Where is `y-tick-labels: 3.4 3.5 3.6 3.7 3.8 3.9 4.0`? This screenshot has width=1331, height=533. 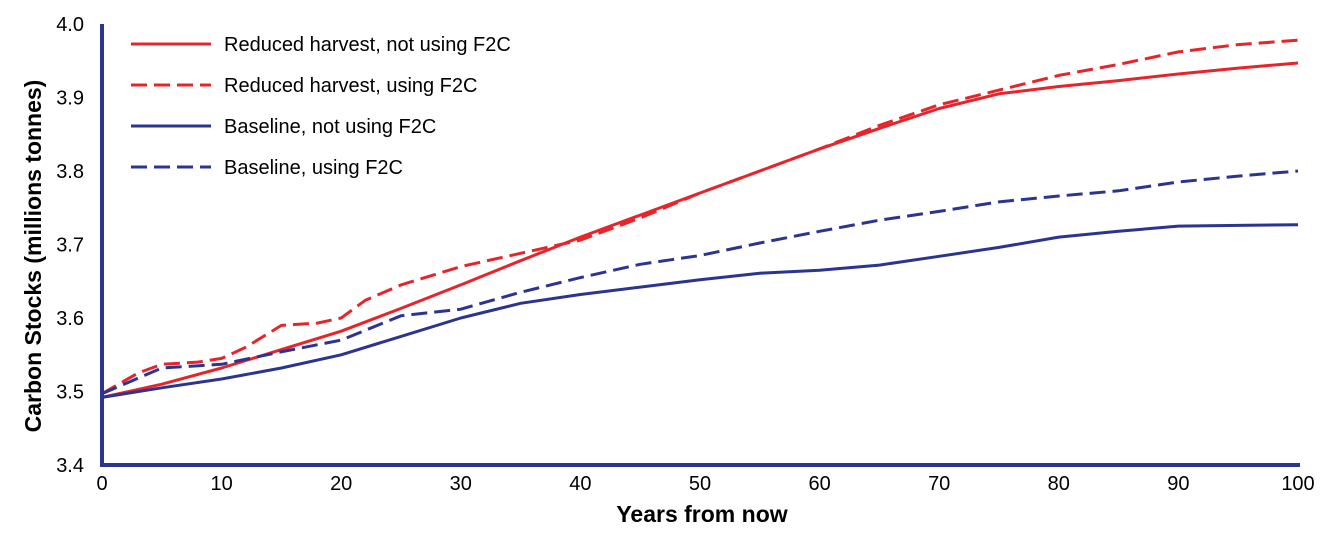
y-tick-labels: 3.4 3.5 3.6 3.7 3.8 3.9 4.0 is located at coordinates (70, 245).